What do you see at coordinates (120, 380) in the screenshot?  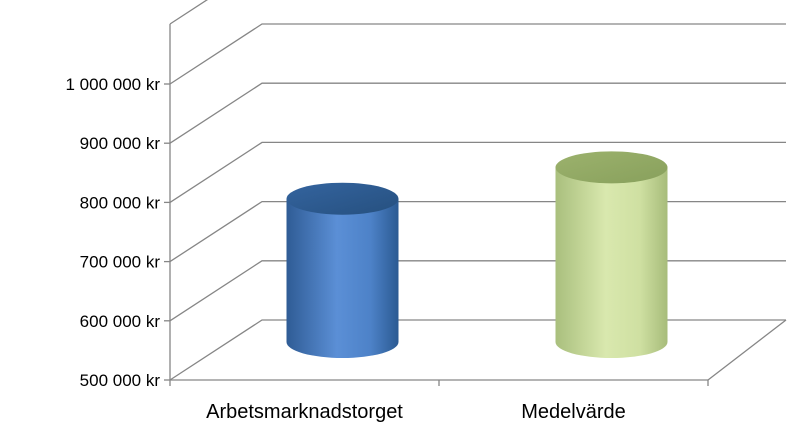 I see `y-tick-label: 500 000 kr` at bounding box center [120, 380].